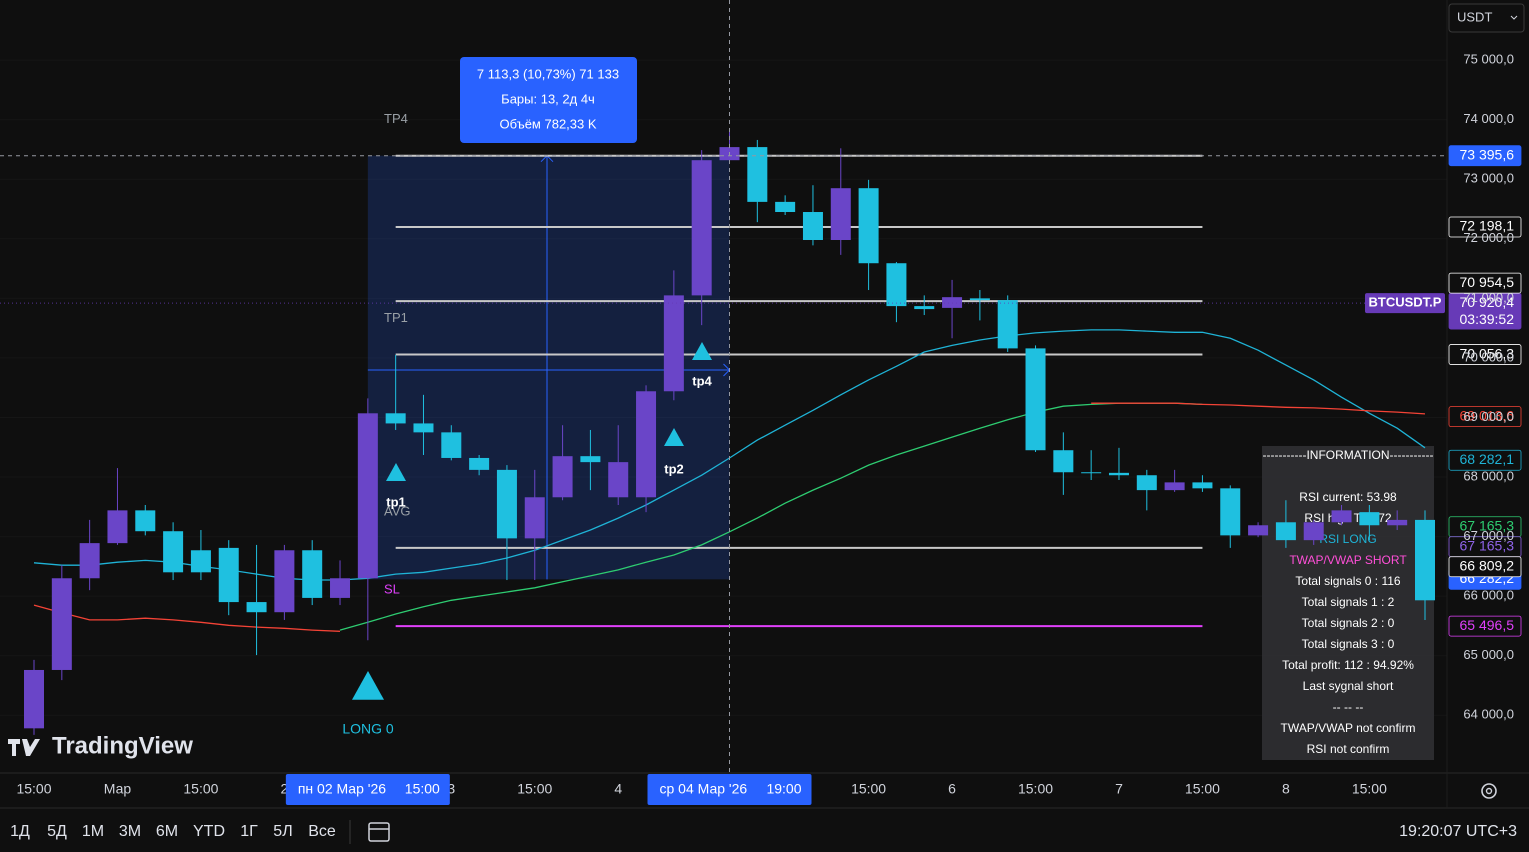 The image size is (1529, 852). Describe the element at coordinates (130, 831) in the screenshot. I see `timeframe-button: 3М` at that location.